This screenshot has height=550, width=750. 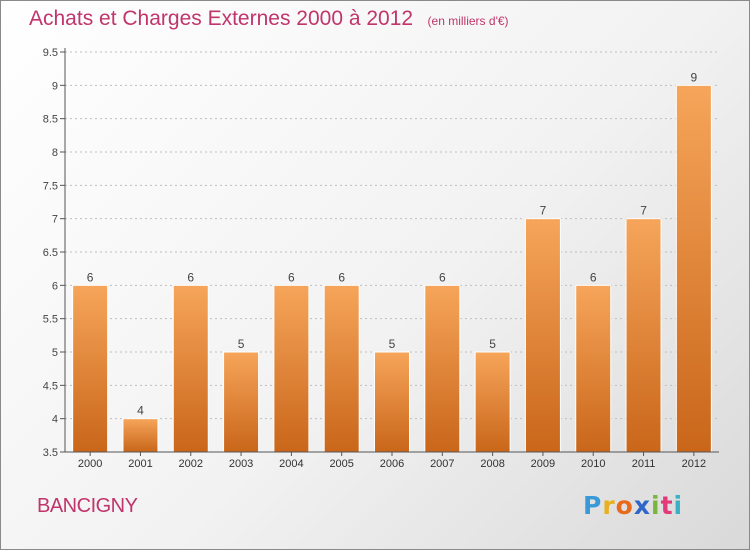 I want to click on x-tick-label: 2005, so click(x=341, y=464).